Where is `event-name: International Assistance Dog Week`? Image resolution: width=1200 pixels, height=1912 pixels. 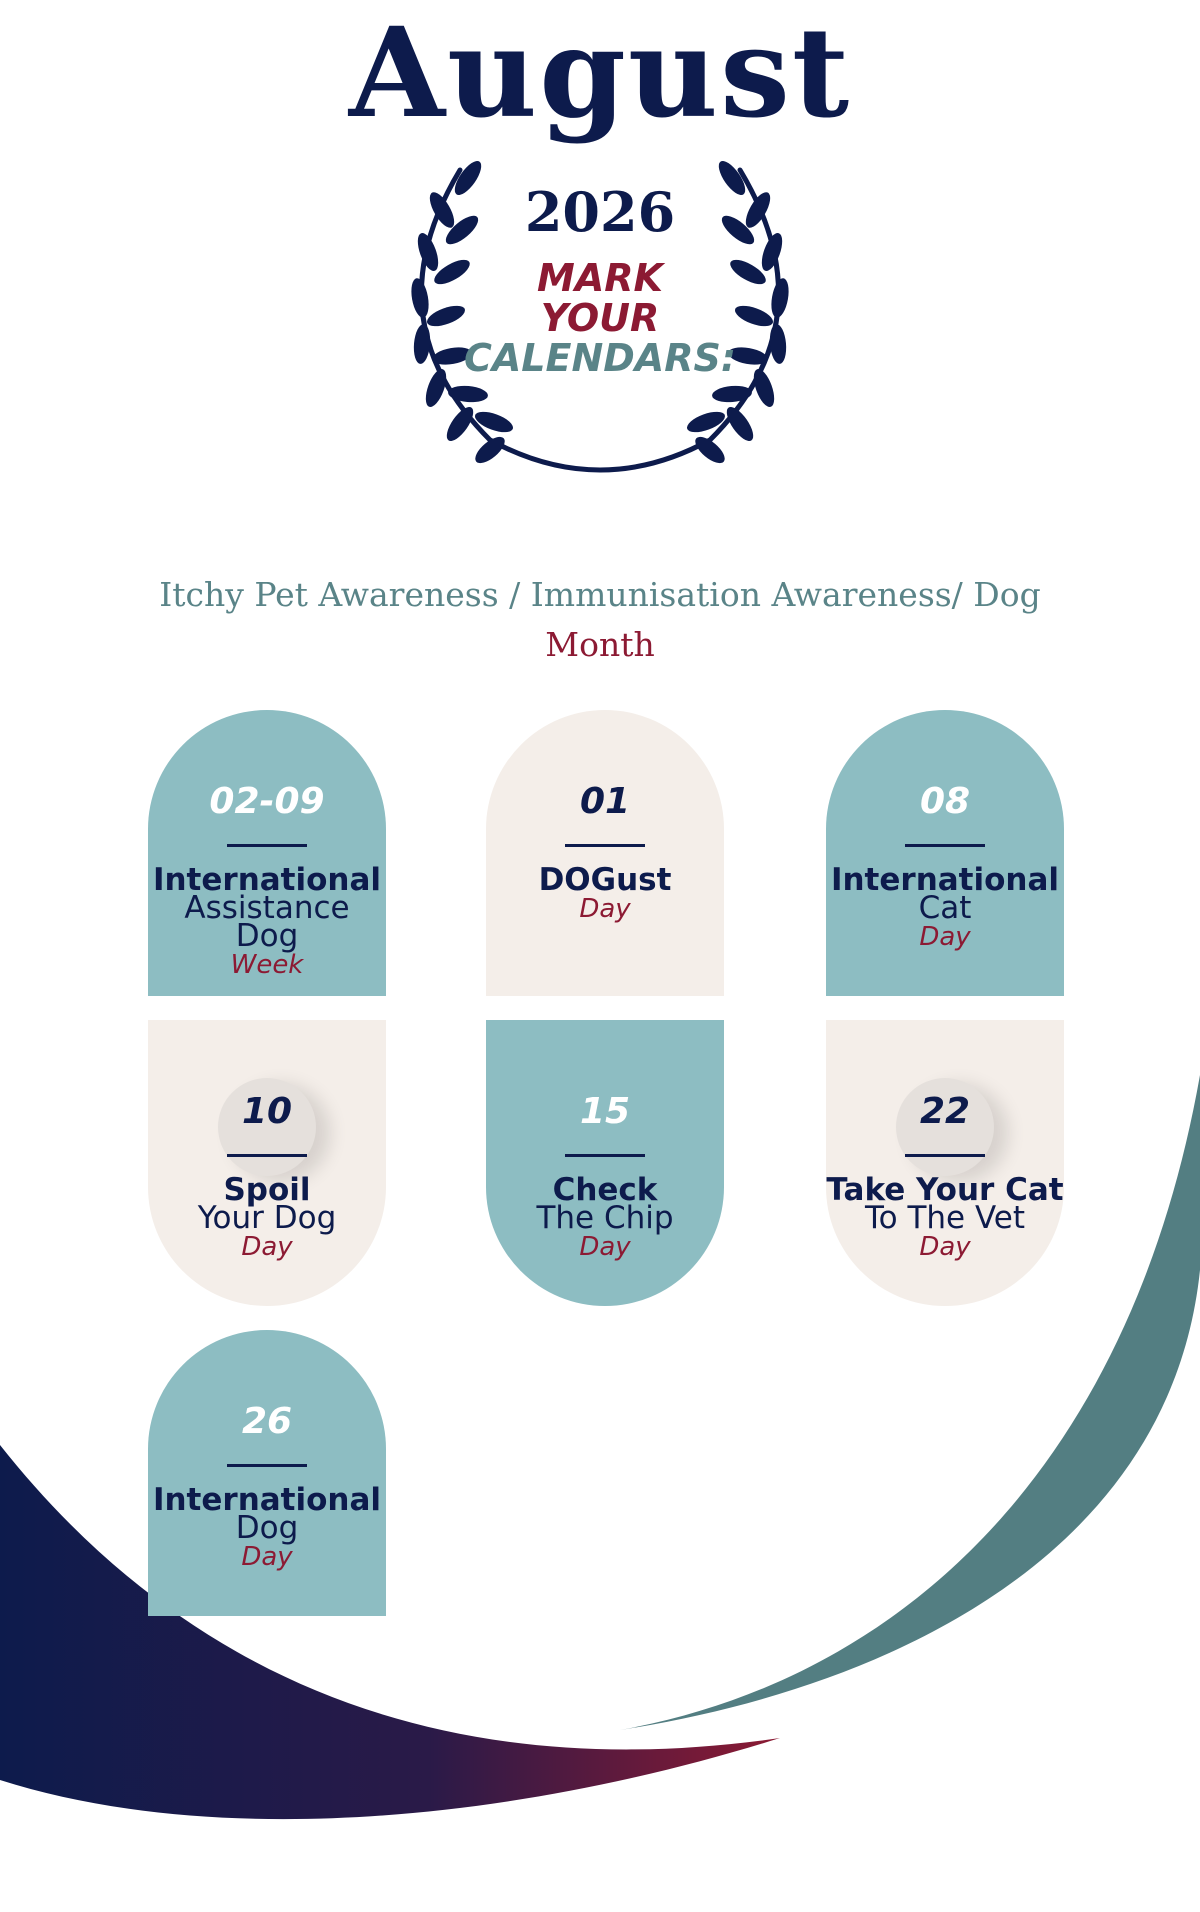 event-name: International Assistance Dog Week is located at coordinates (267, 923).